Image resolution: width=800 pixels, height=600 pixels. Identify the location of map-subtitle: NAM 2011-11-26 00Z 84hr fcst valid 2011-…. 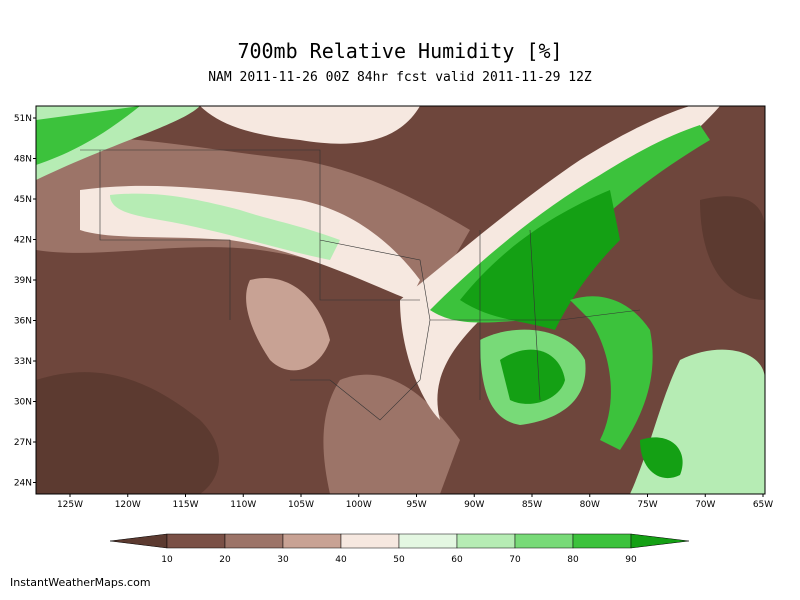
(400, 77).